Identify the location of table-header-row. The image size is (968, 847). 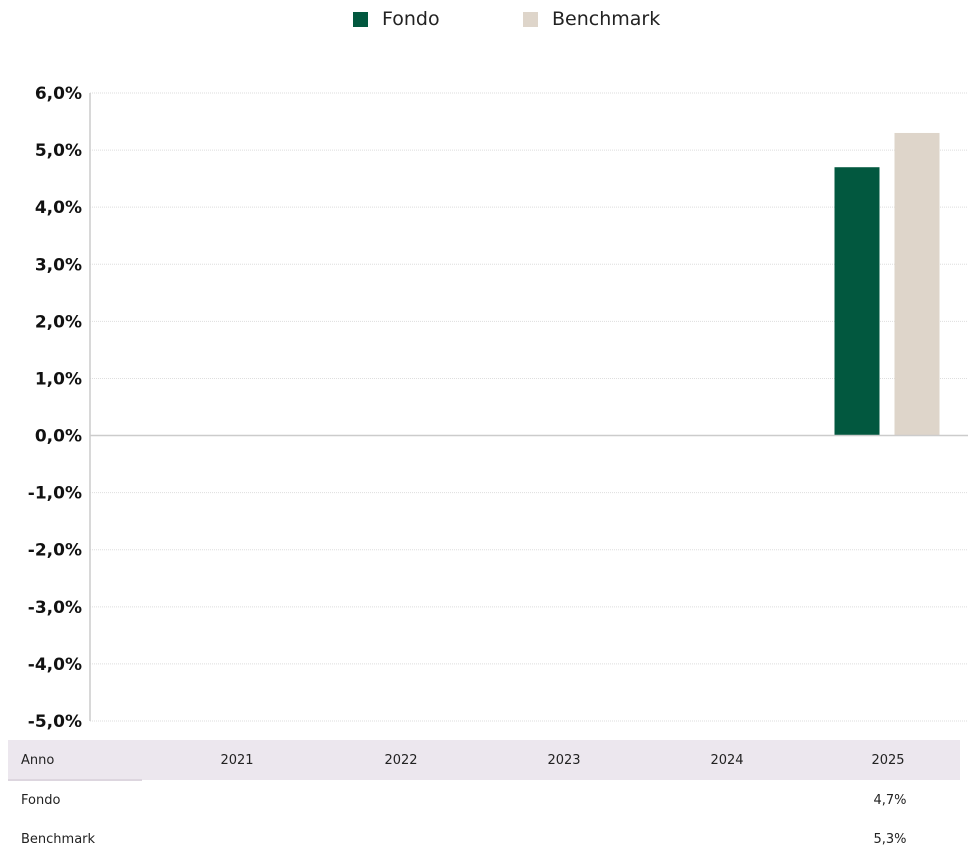
(484, 760).